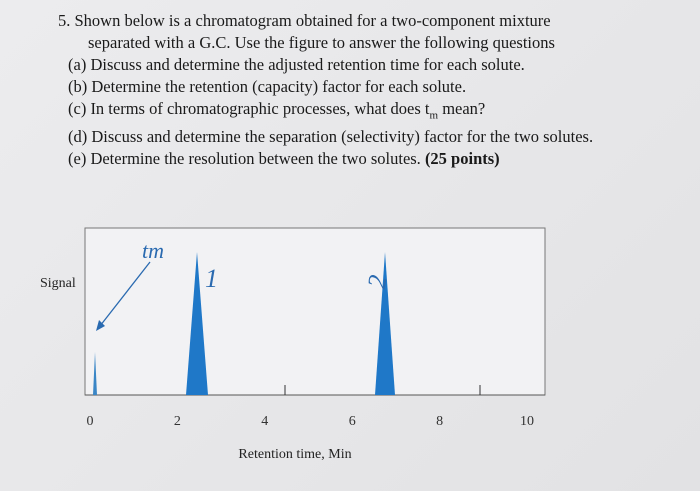 The image size is (700, 491). What do you see at coordinates (377, 282) in the screenshot?
I see `peak-label: 2` at bounding box center [377, 282].